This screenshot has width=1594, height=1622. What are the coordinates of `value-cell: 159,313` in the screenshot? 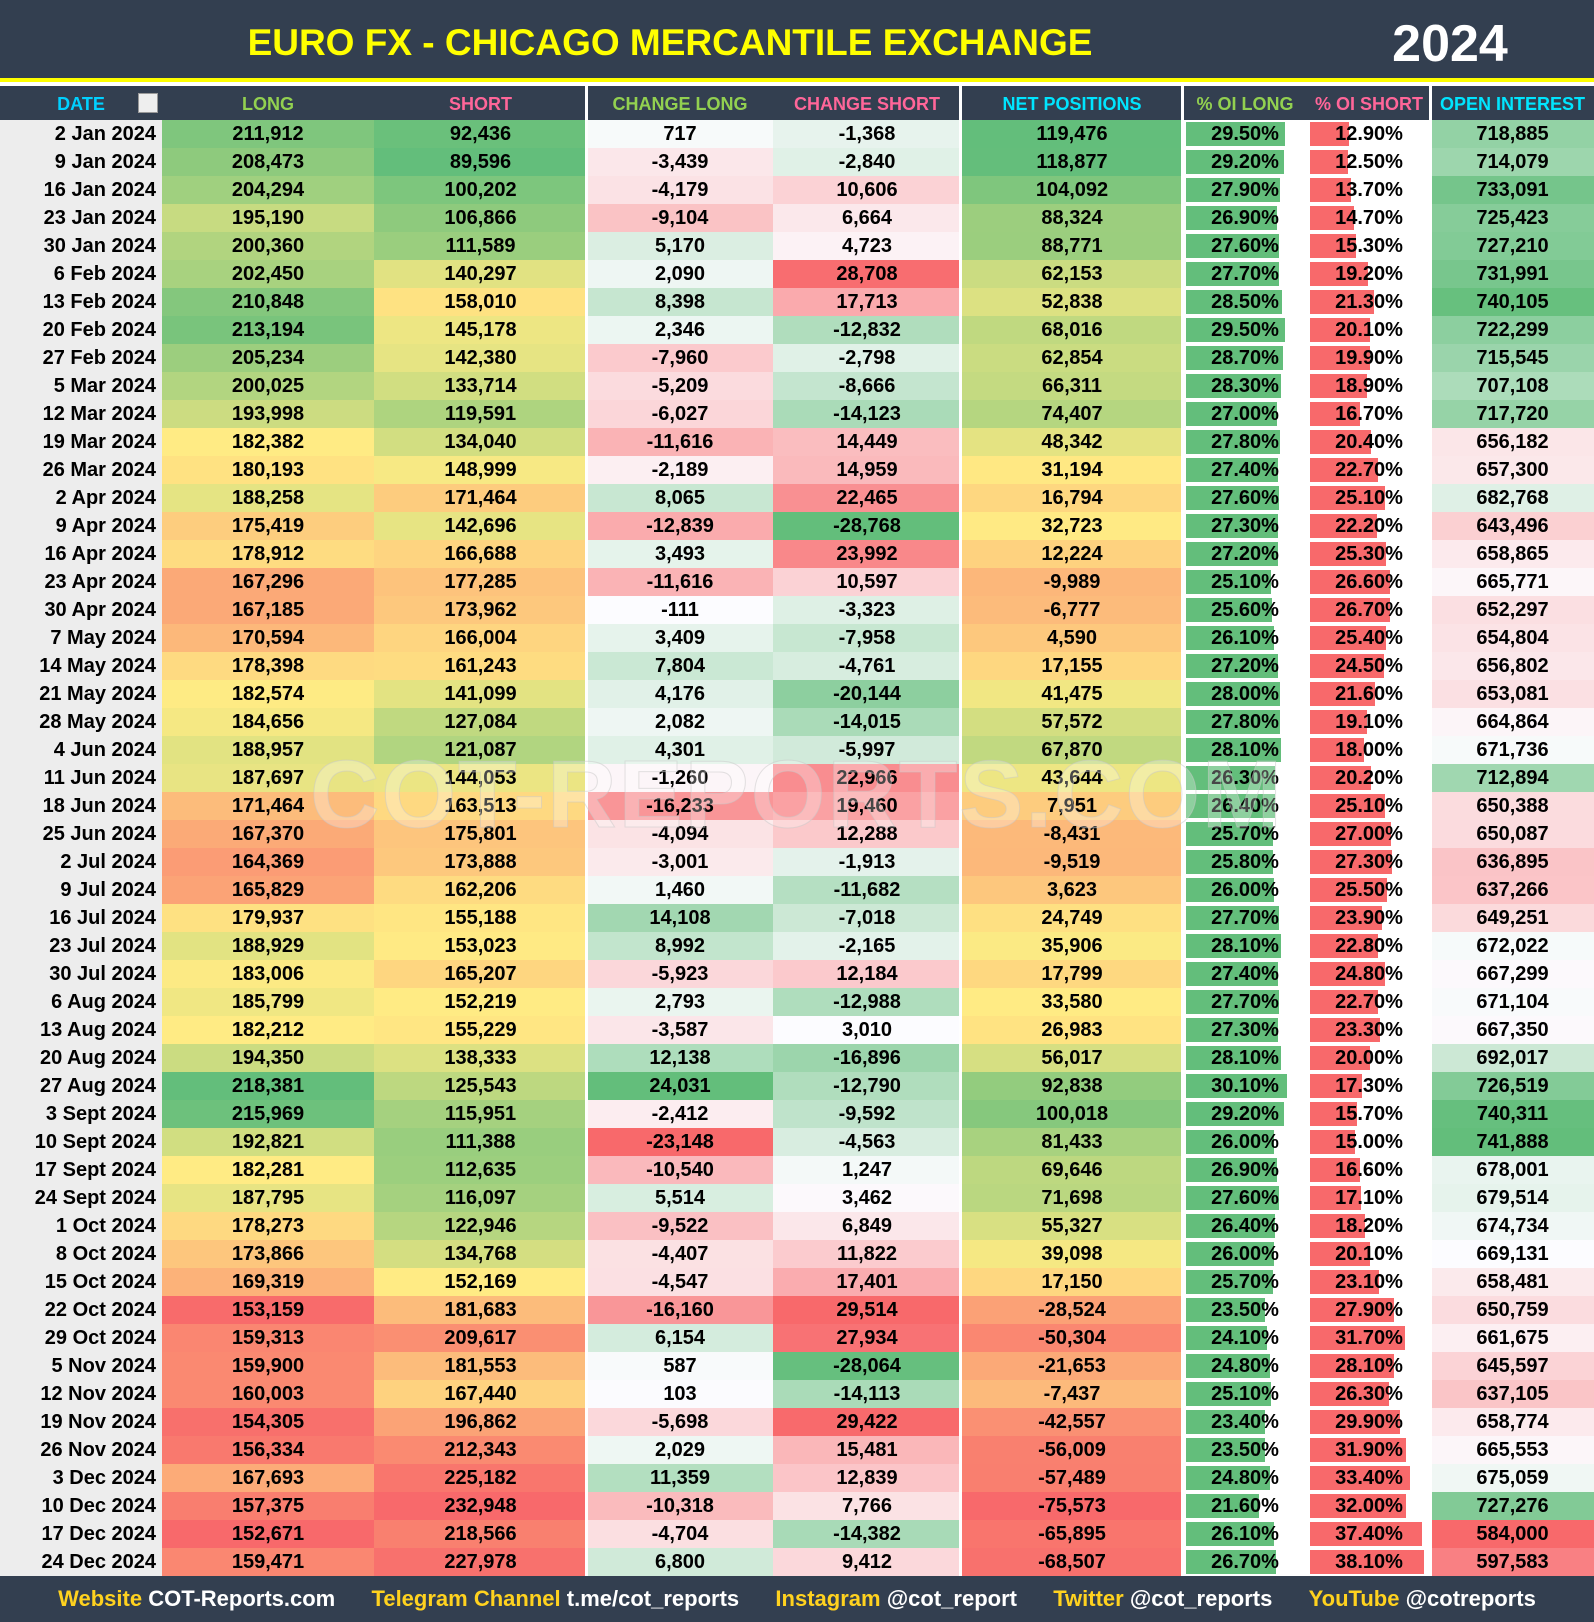 It's located at (268, 1338).